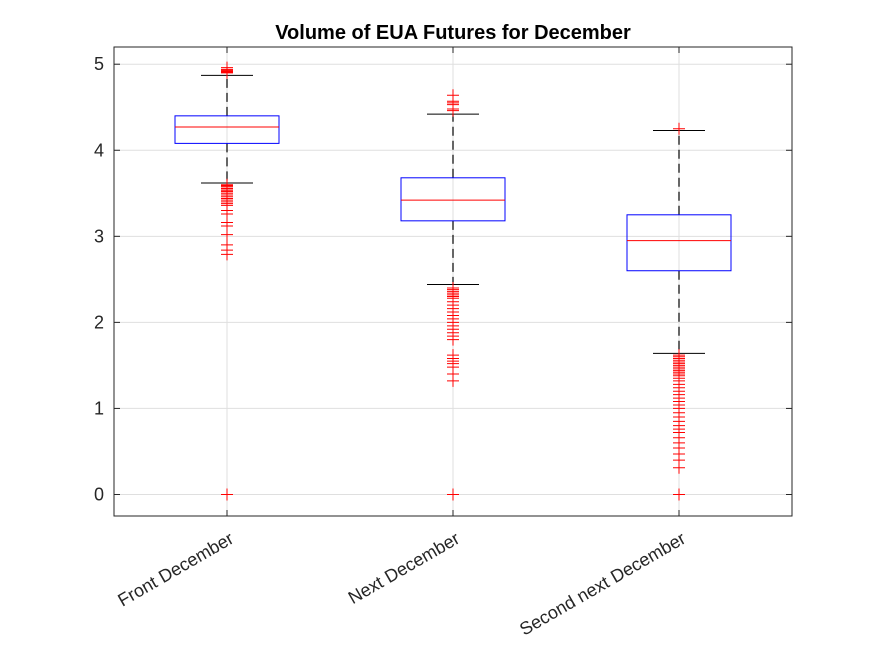 The width and height of the screenshot is (875, 656). Describe the element at coordinates (99, 150) in the screenshot. I see `y-tick-label: 4` at that location.